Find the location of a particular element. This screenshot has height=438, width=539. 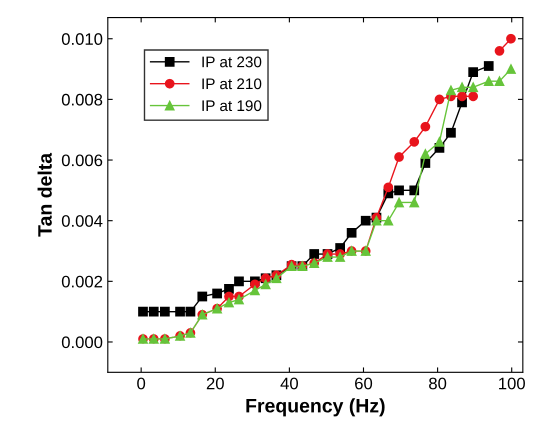

y-tick-label: 0.006 is located at coordinates (82, 160).